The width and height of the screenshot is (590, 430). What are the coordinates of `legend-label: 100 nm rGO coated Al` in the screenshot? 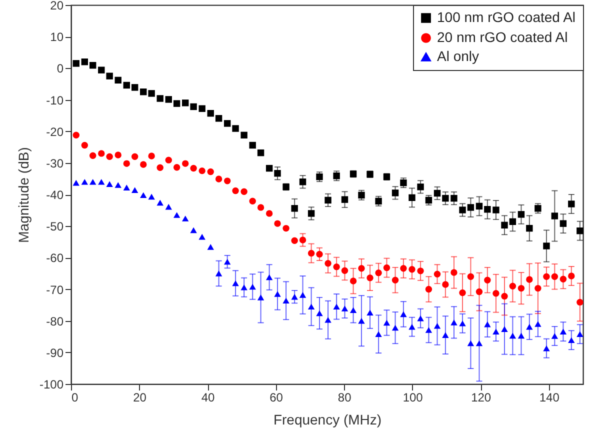 It's located at (506, 17).